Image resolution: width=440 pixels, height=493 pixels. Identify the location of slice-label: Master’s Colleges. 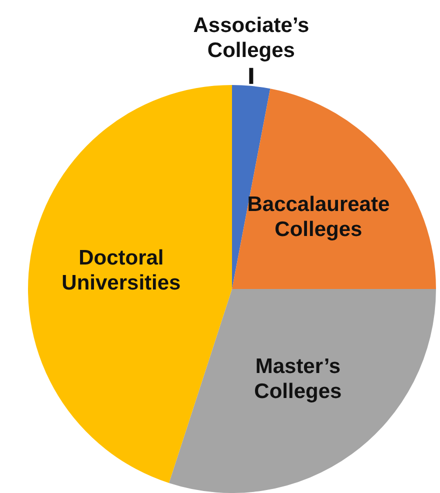
(298, 379).